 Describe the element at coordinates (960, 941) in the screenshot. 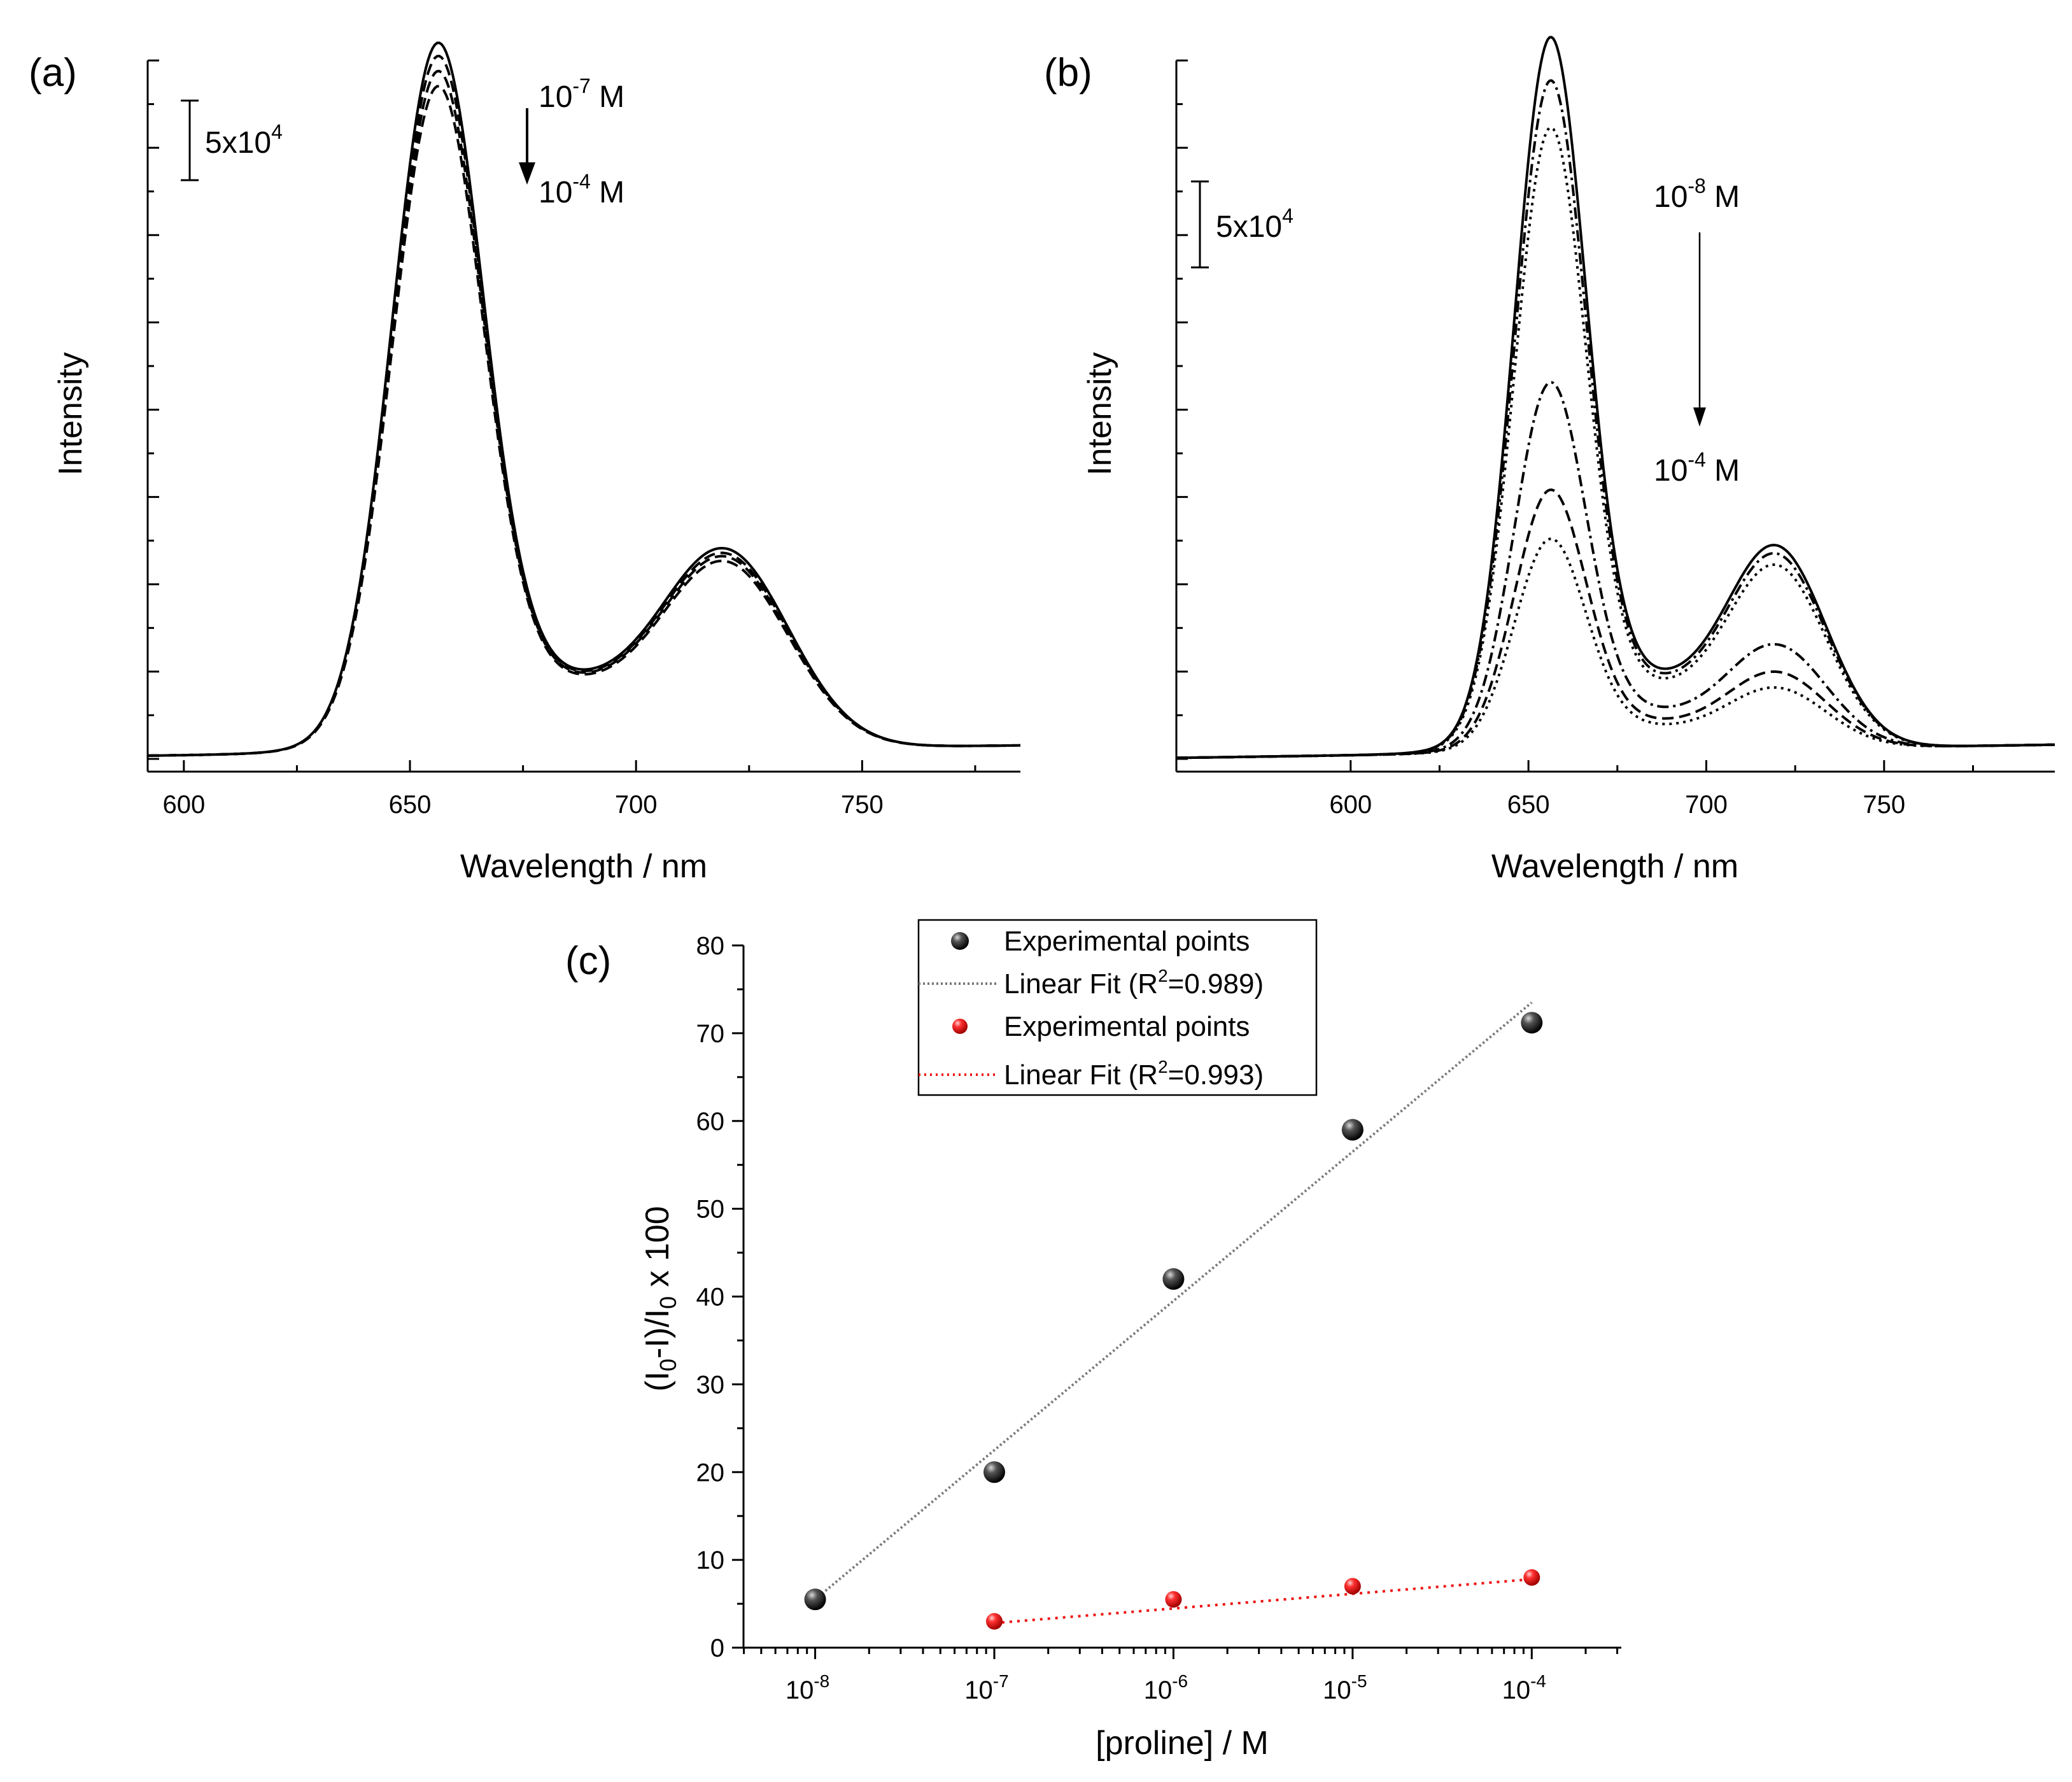

I see `legend-marker-black` at that location.